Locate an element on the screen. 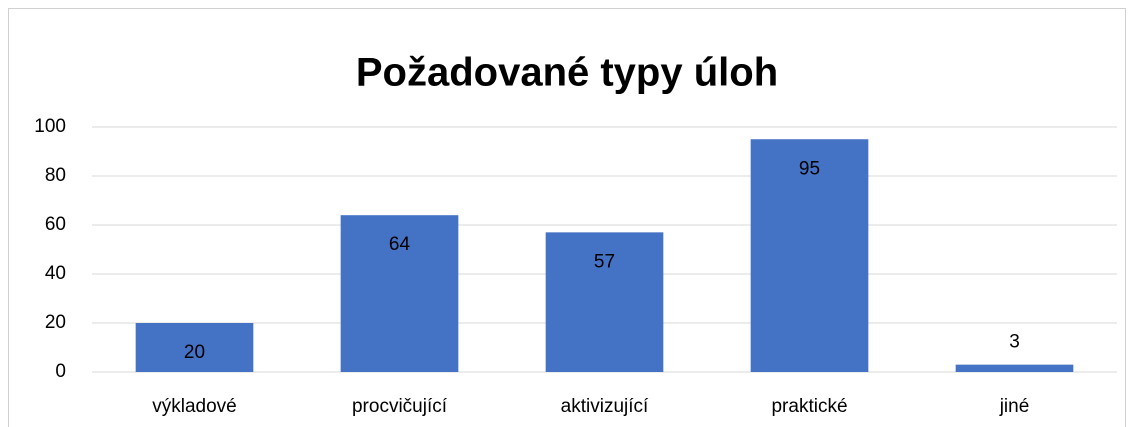 The image size is (1134, 427). data-label: 20 is located at coordinates (194, 352).